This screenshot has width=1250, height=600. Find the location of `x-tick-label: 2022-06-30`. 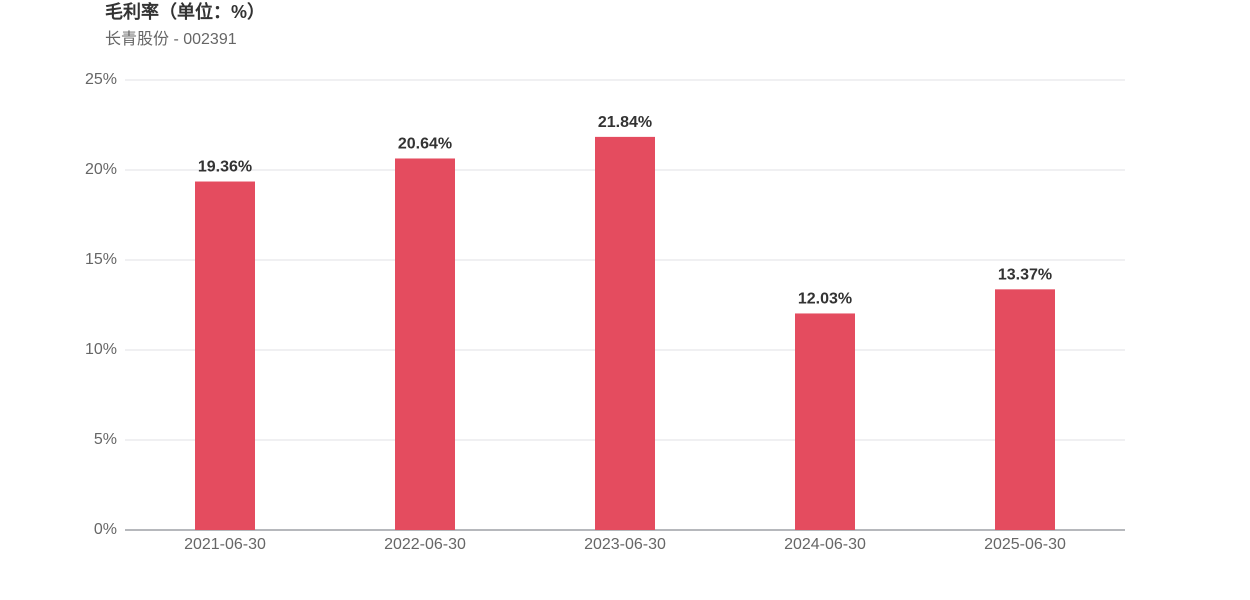

x-tick-label: 2022-06-30 is located at coordinates (425, 544).